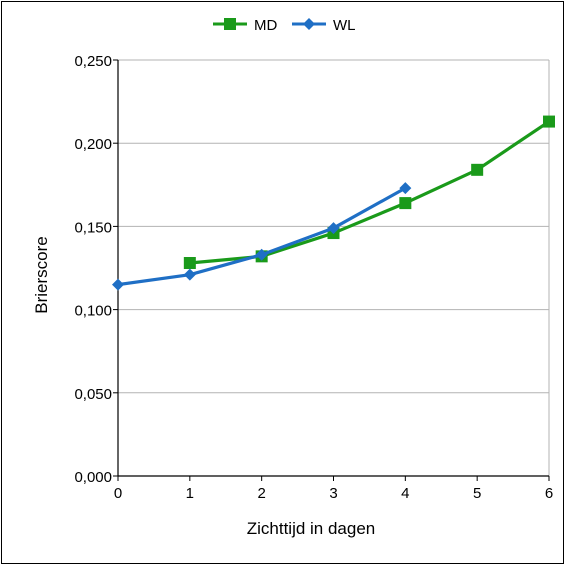 Image resolution: width=567 pixels, height=567 pixels. Describe the element at coordinates (261, 493) in the screenshot. I see `x-tick-label: 2` at that location.